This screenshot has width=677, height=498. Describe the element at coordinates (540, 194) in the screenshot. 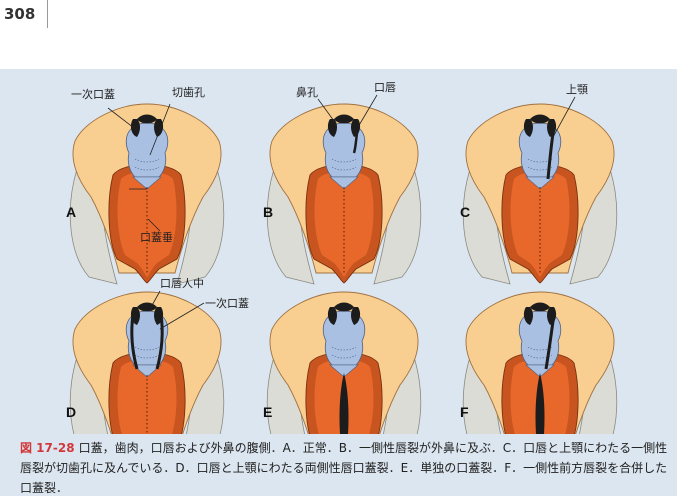

I see `diagram-panel-c` at that location.